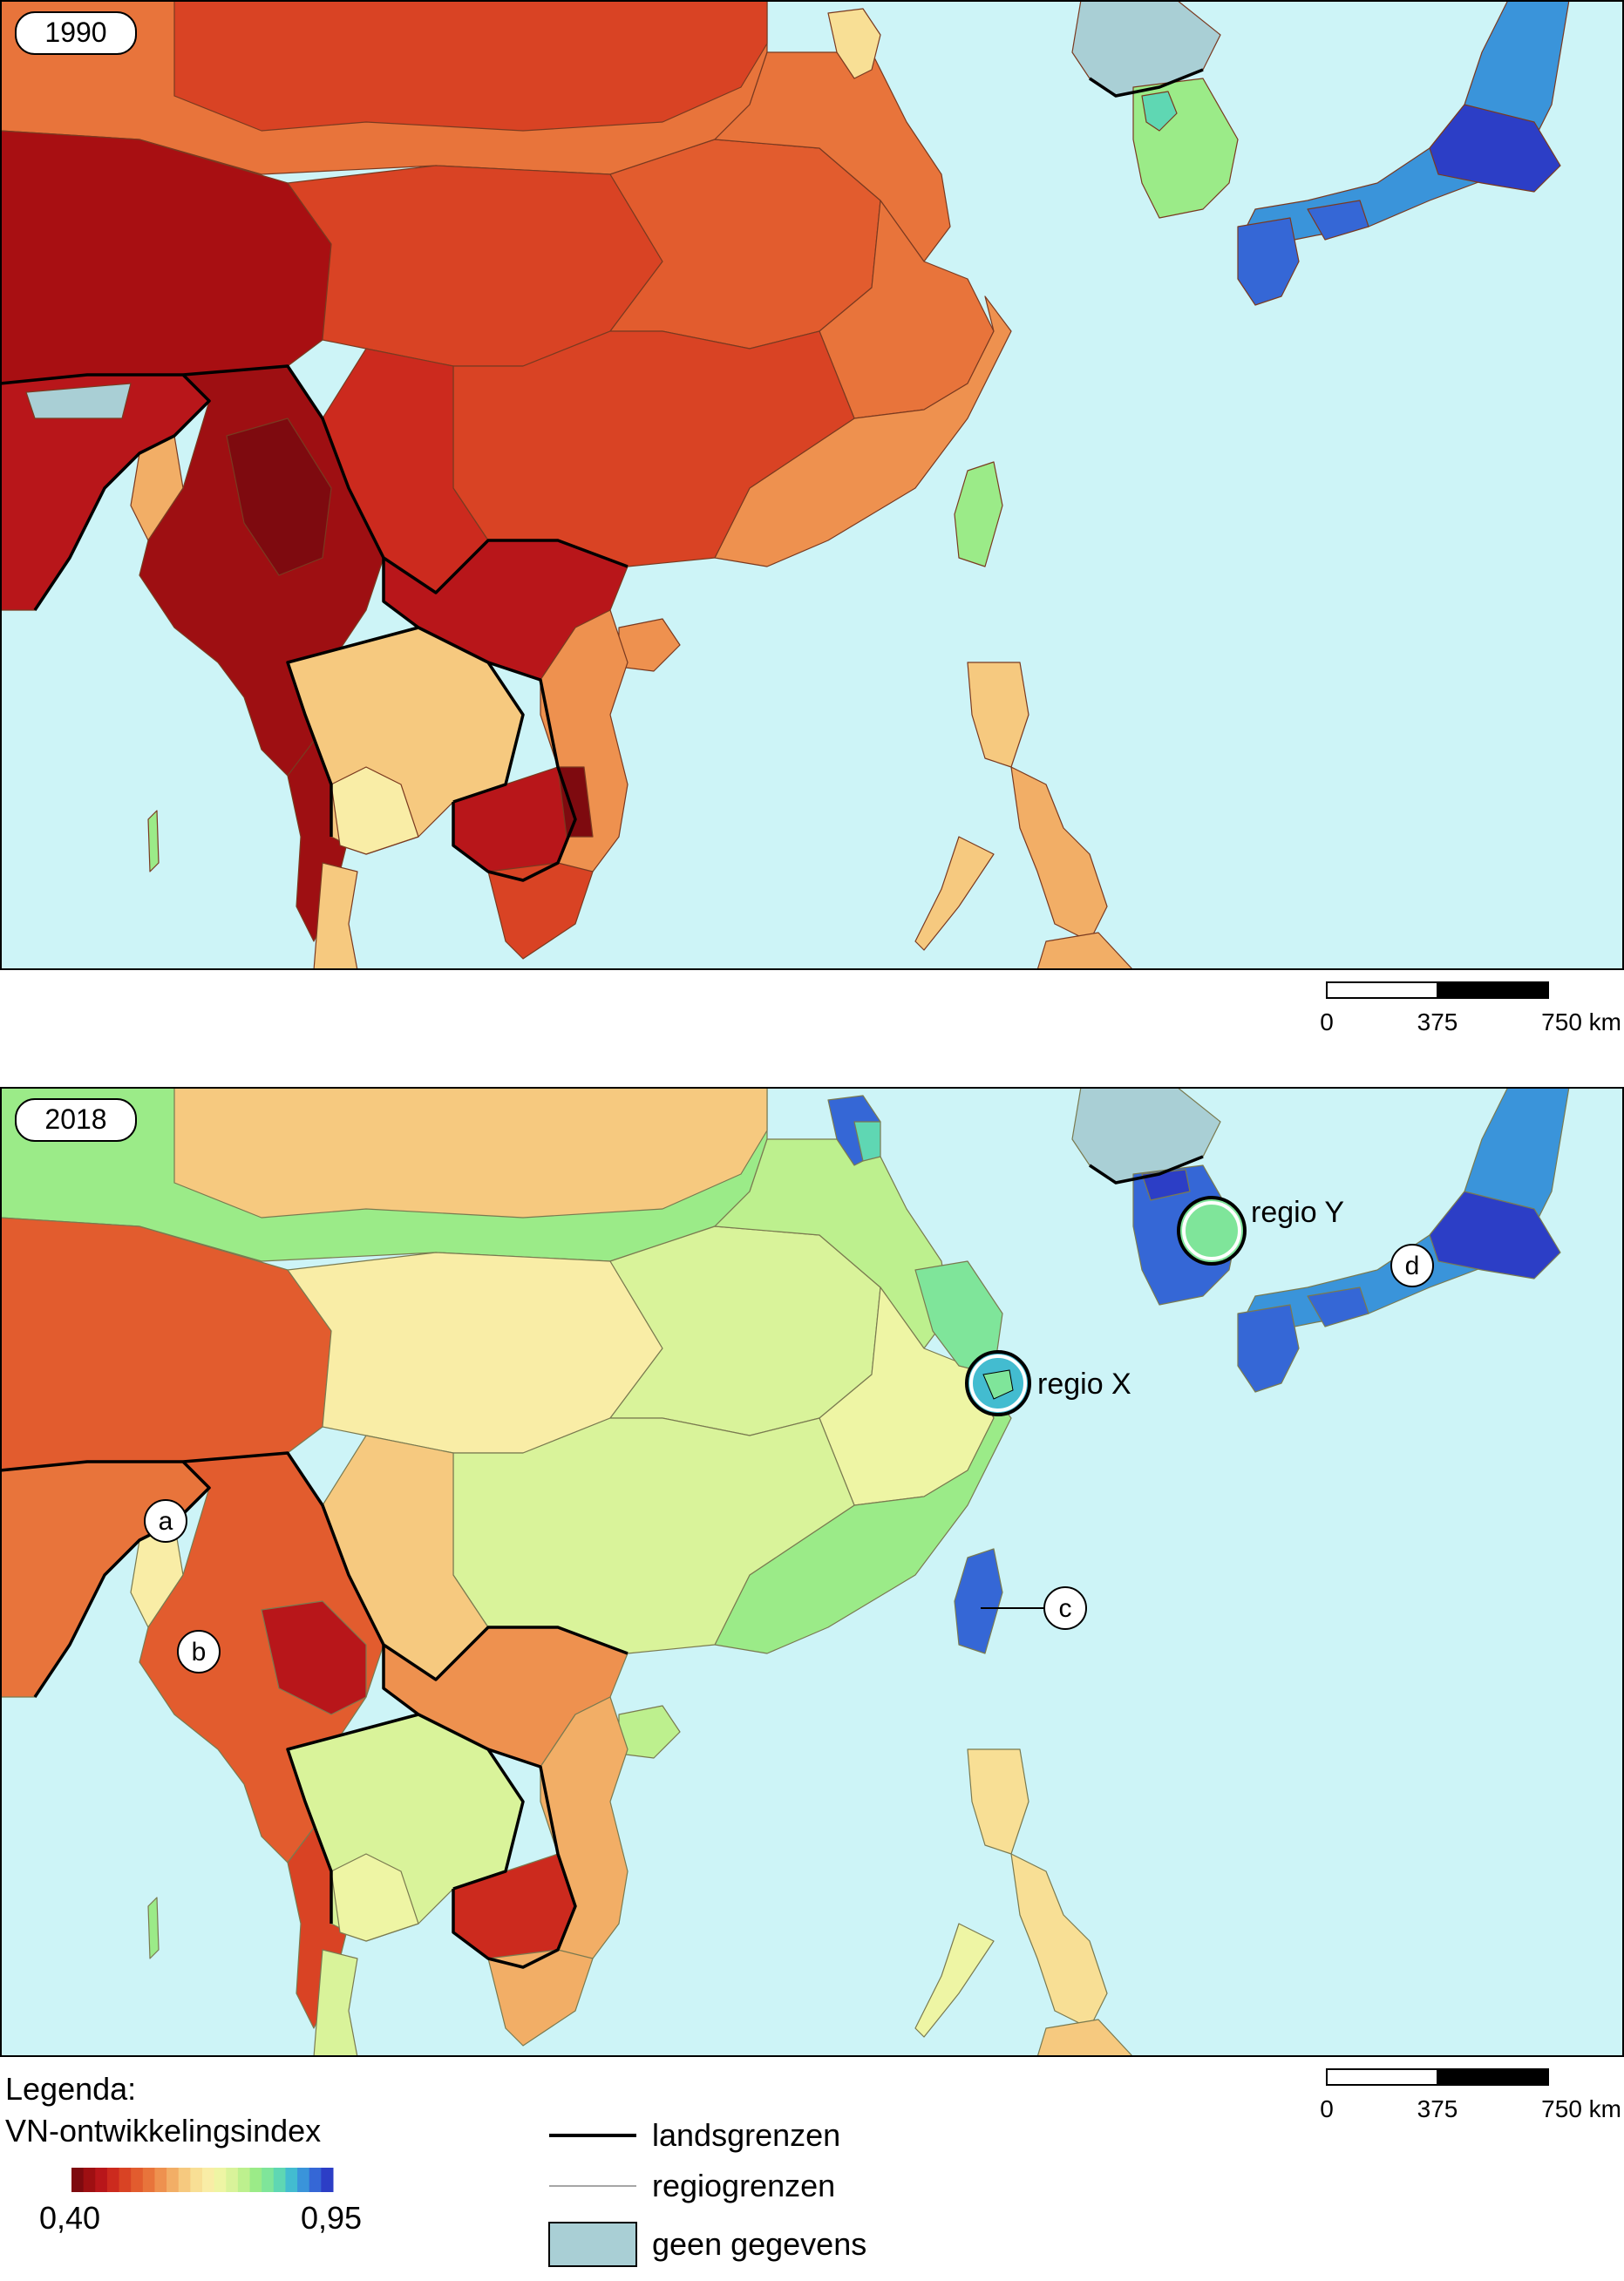  I want to click on scalebar-1990: 0 375 750 km, so click(1470, 1008).